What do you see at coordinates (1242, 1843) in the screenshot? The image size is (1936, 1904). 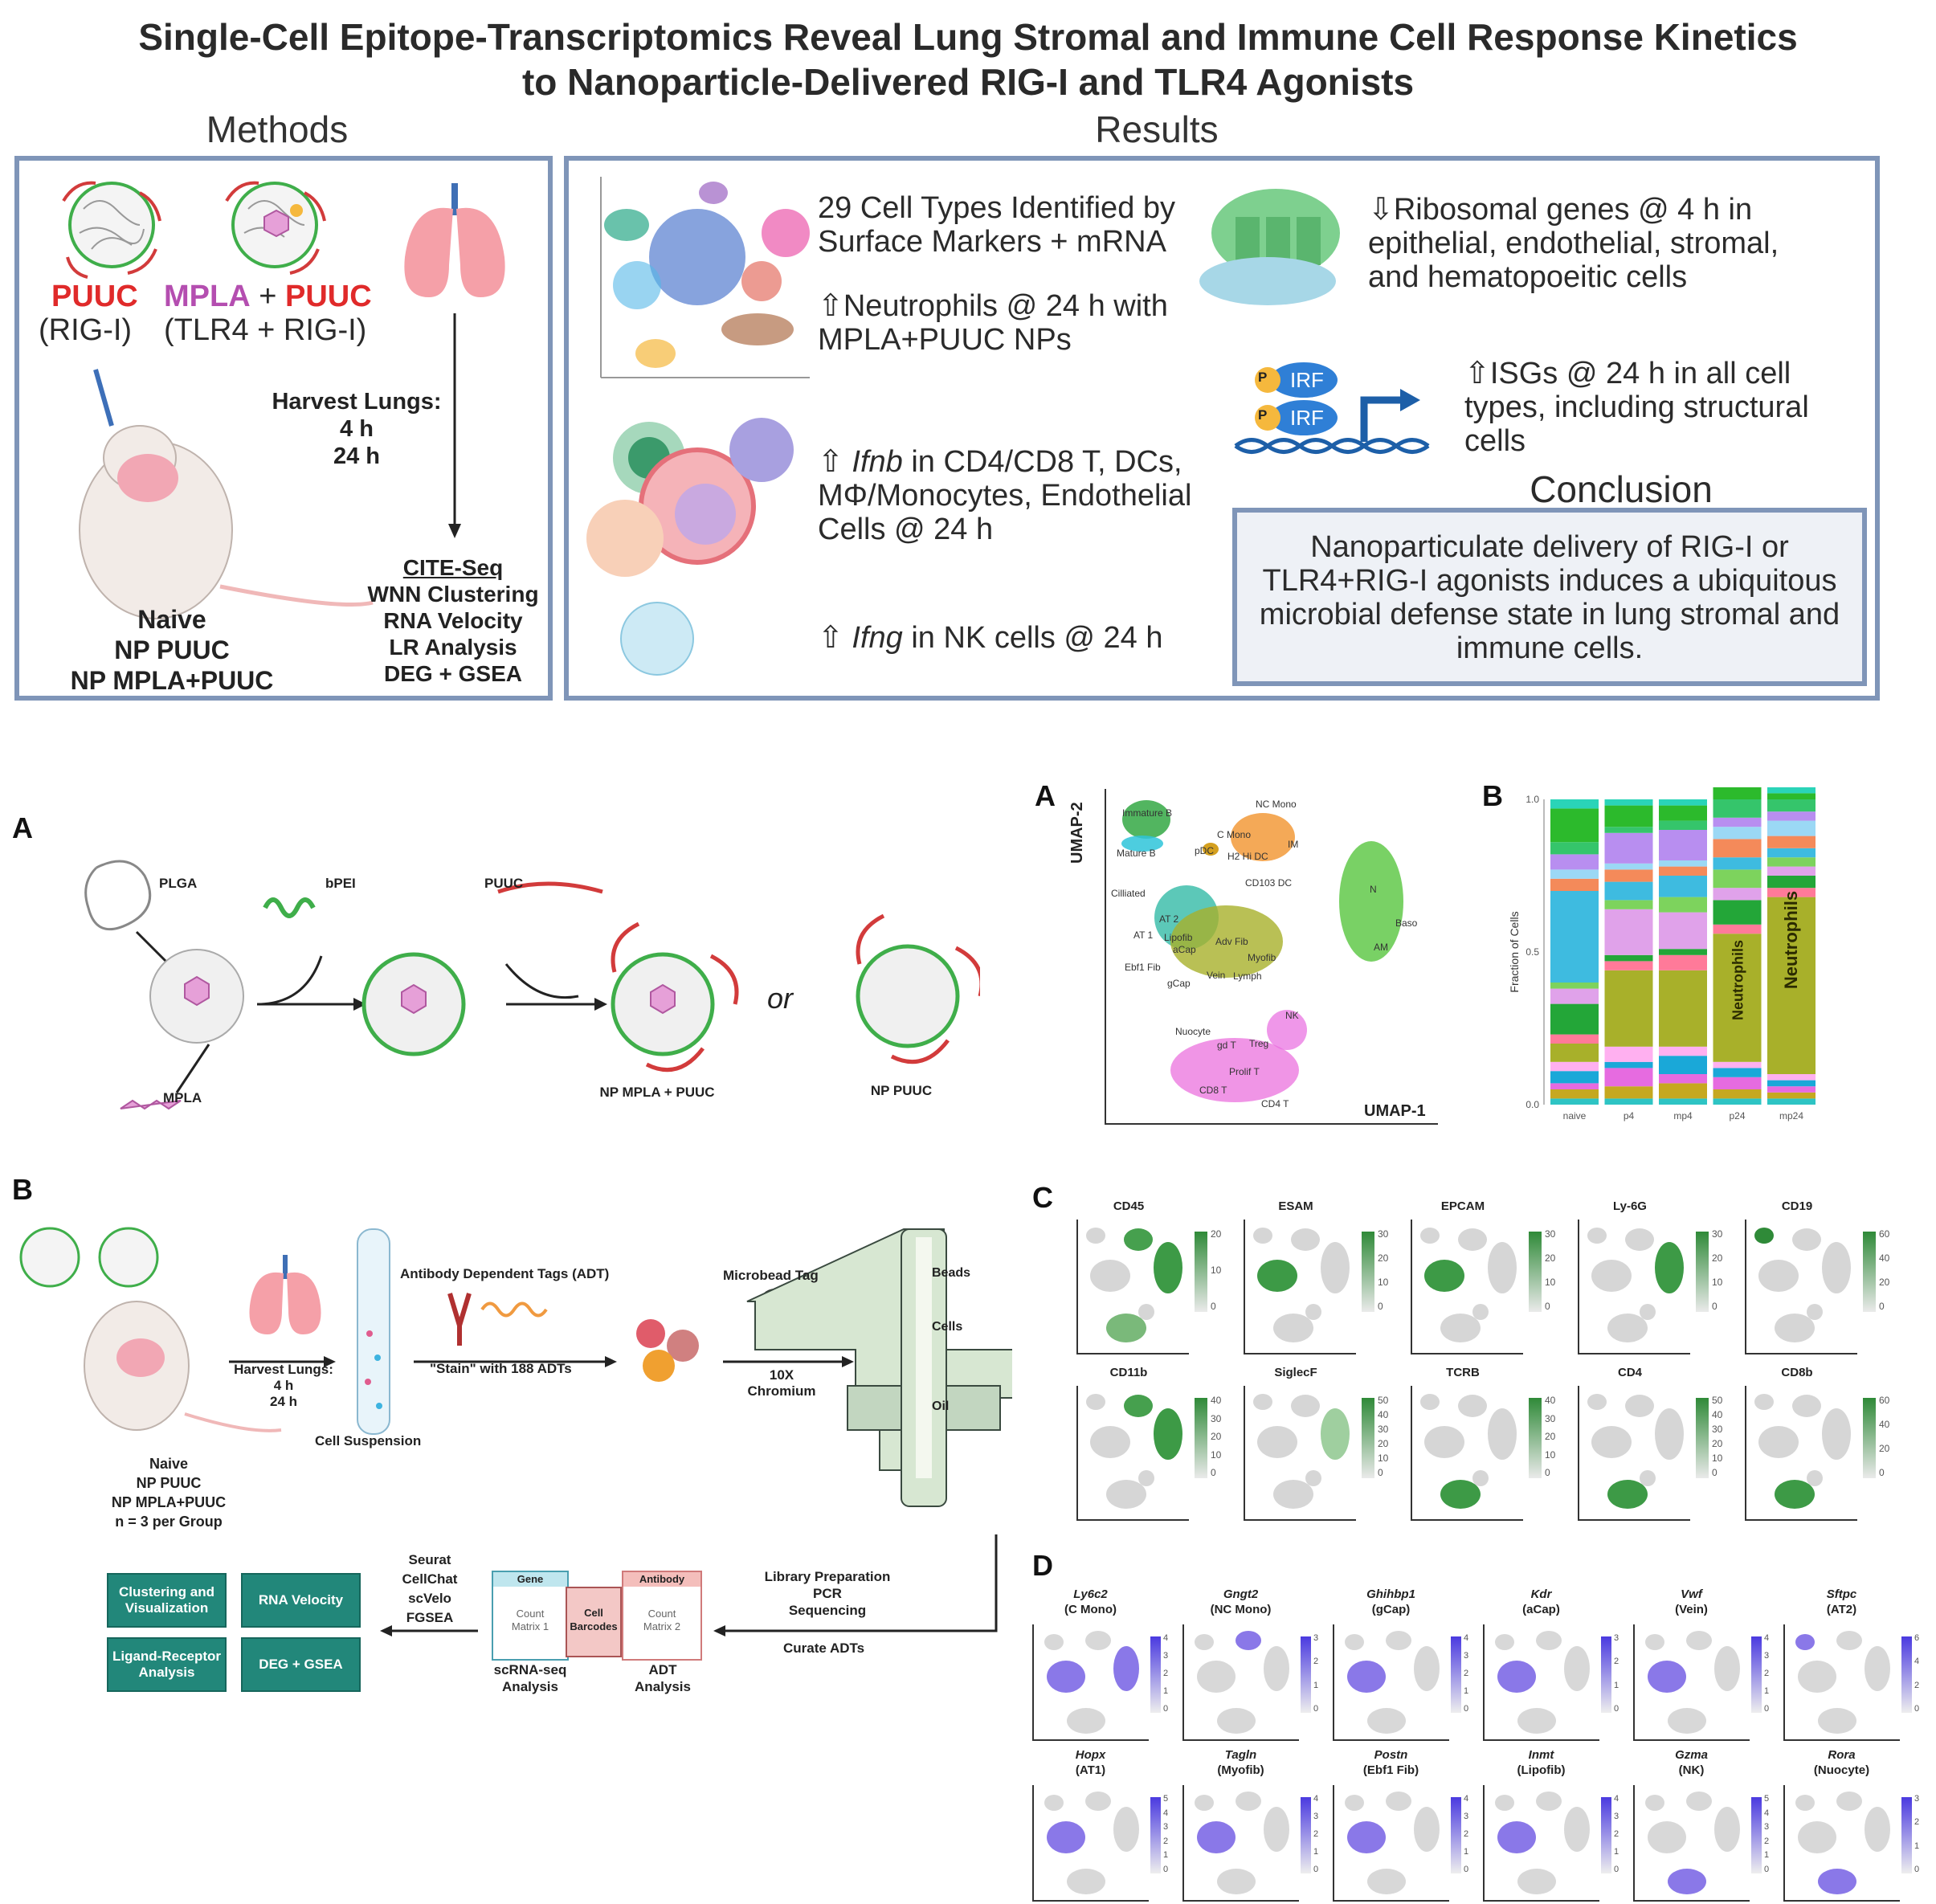 I see `rna-umap-cells` at bounding box center [1242, 1843].